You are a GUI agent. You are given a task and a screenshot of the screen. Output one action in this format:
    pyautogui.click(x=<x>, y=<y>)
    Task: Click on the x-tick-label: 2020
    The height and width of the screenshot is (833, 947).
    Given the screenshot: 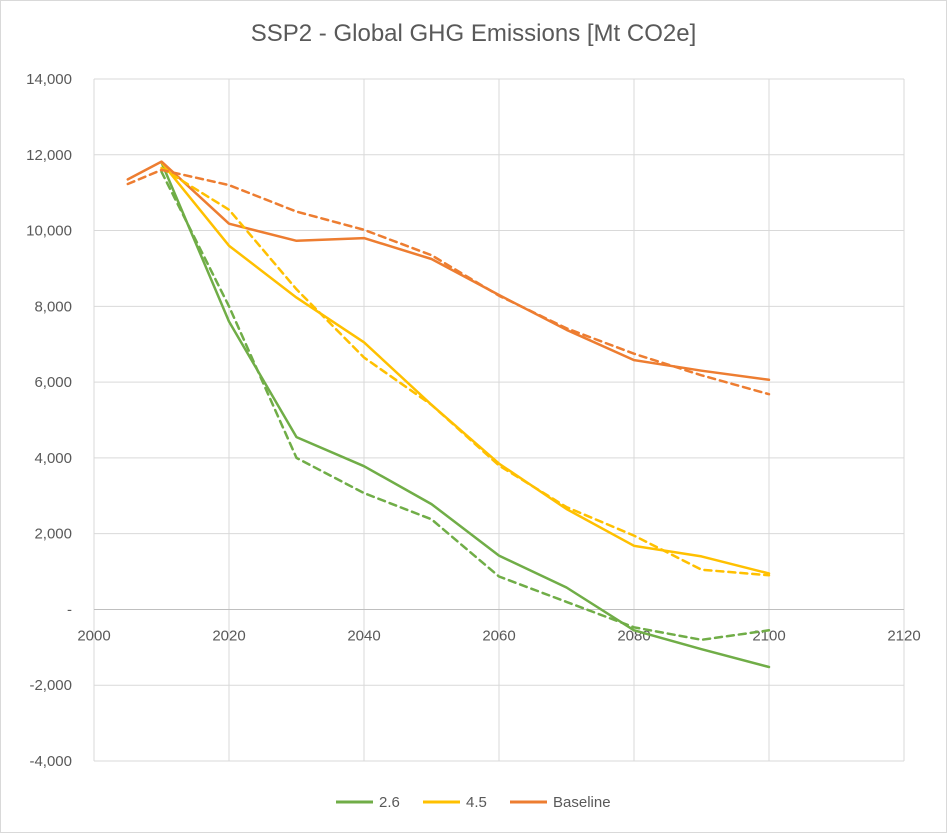 What is the action you would take?
    pyautogui.click(x=228, y=635)
    